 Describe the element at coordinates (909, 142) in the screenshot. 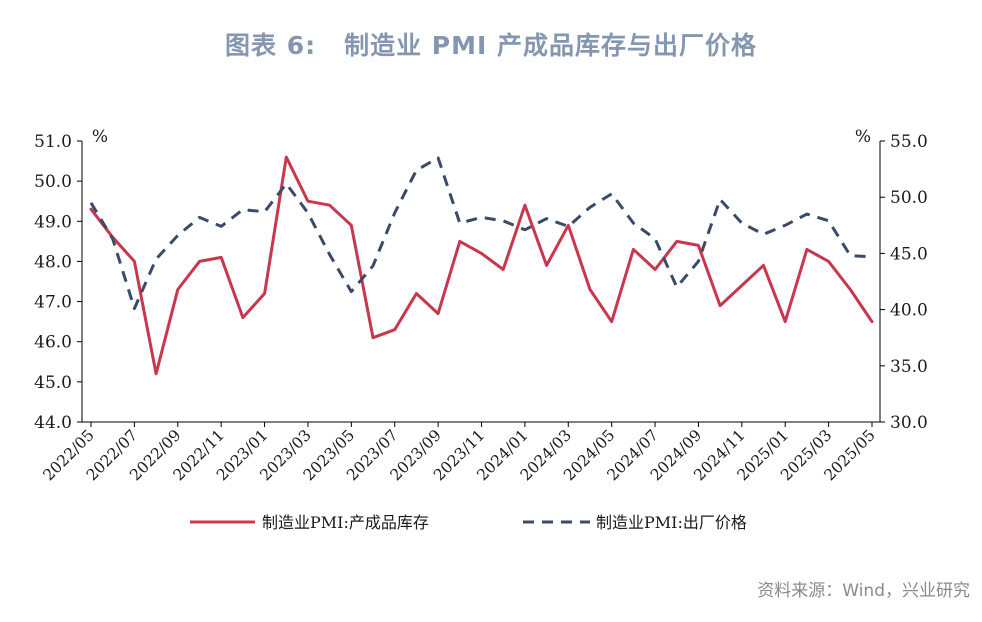

I see `right-tick-label: 55.0` at that location.